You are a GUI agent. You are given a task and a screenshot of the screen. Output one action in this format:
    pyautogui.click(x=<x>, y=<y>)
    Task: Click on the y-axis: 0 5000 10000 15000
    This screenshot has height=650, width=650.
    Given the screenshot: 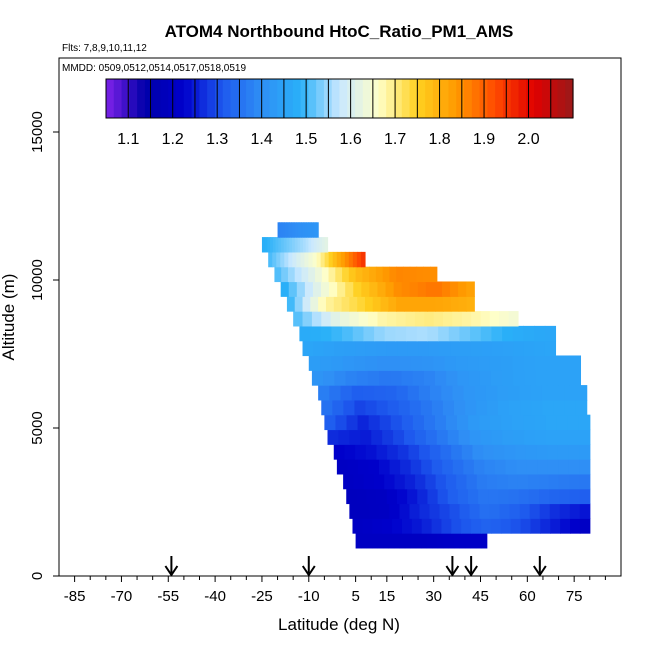 What is the action you would take?
    pyautogui.click(x=44, y=345)
    